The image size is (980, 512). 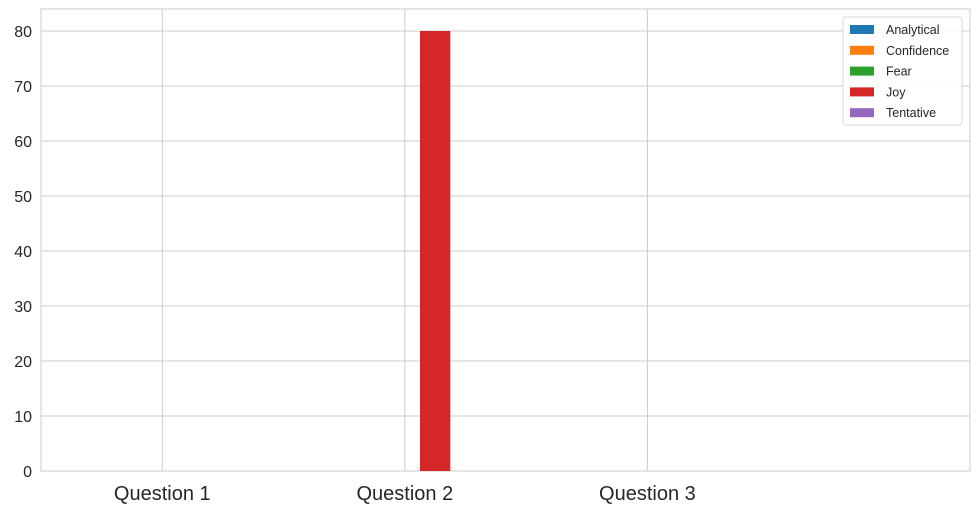 What do you see at coordinates (23, 417) in the screenshot?
I see `y-tick-label: 10` at bounding box center [23, 417].